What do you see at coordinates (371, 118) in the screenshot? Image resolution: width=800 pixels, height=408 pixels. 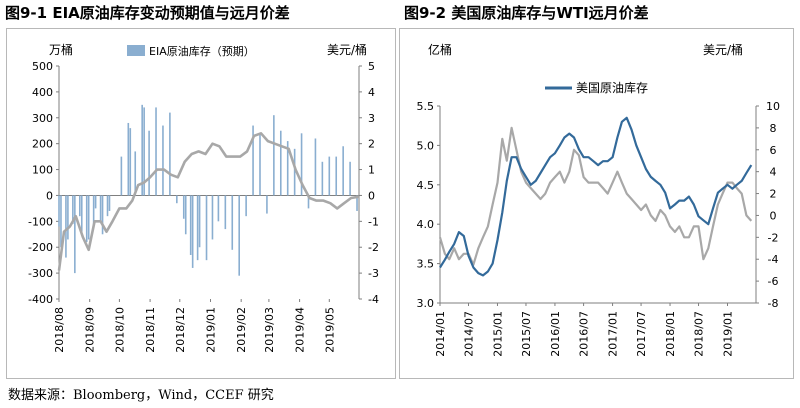 I see `y-right-tick-label: 3` at bounding box center [371, 118].